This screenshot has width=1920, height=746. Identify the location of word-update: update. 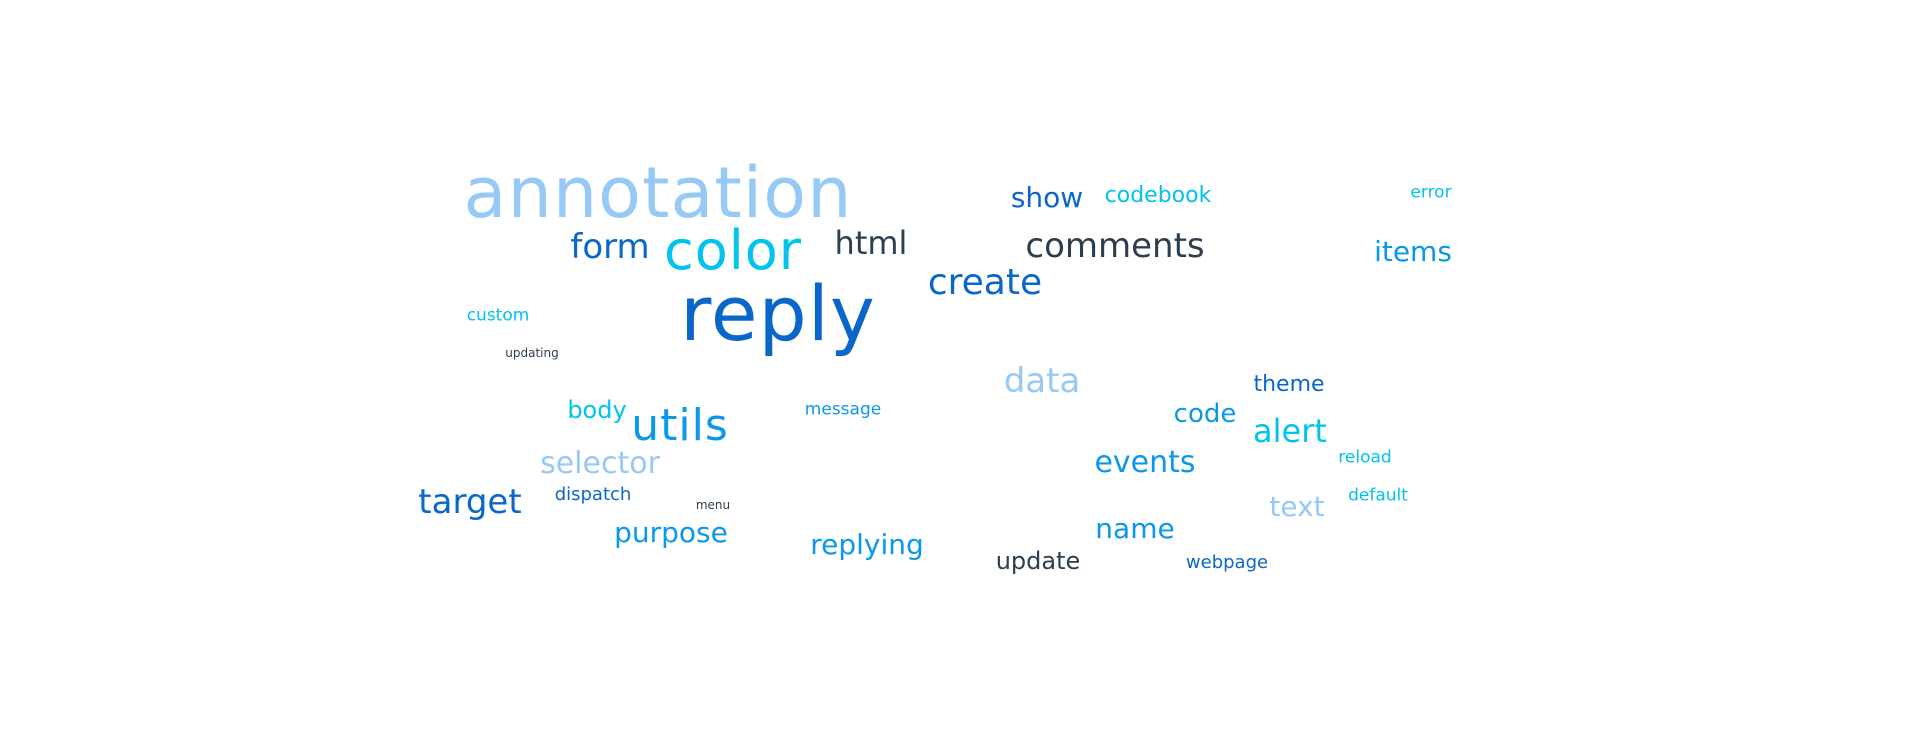
(1038, 561).